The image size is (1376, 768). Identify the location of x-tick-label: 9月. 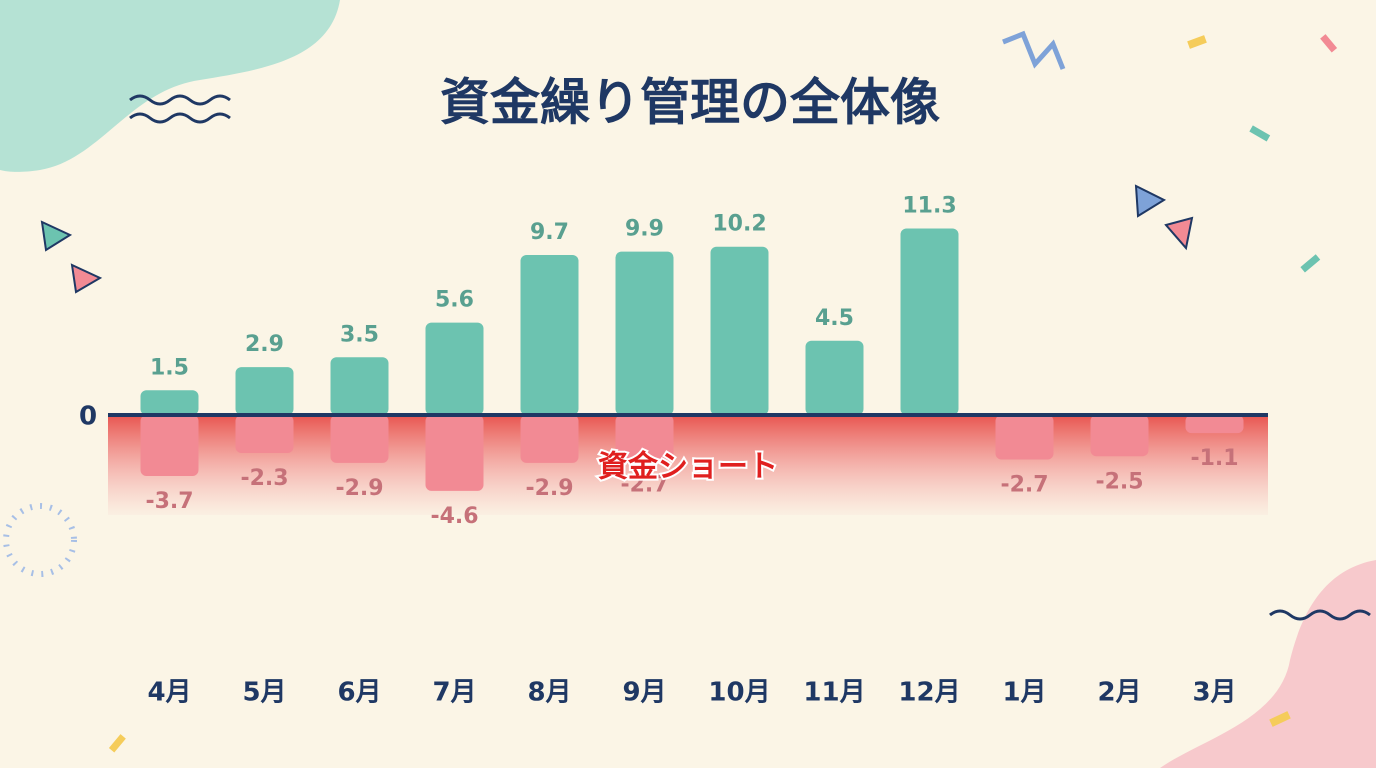
(644, 693).